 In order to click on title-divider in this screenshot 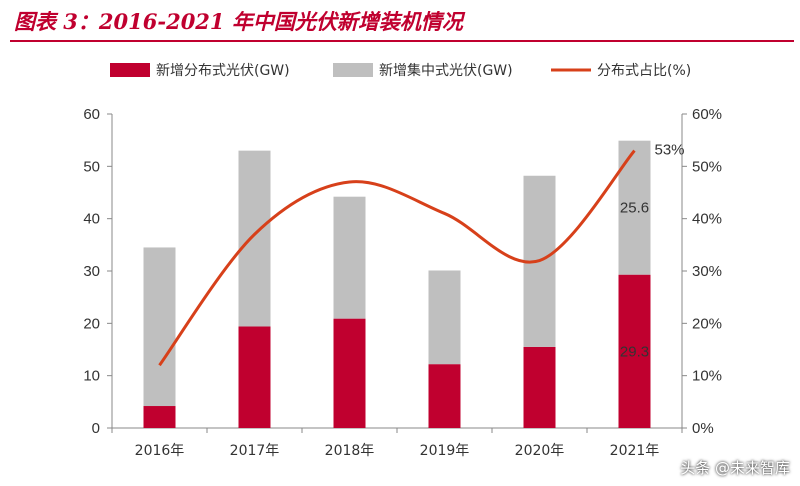, I will do `click(402, 41)`.